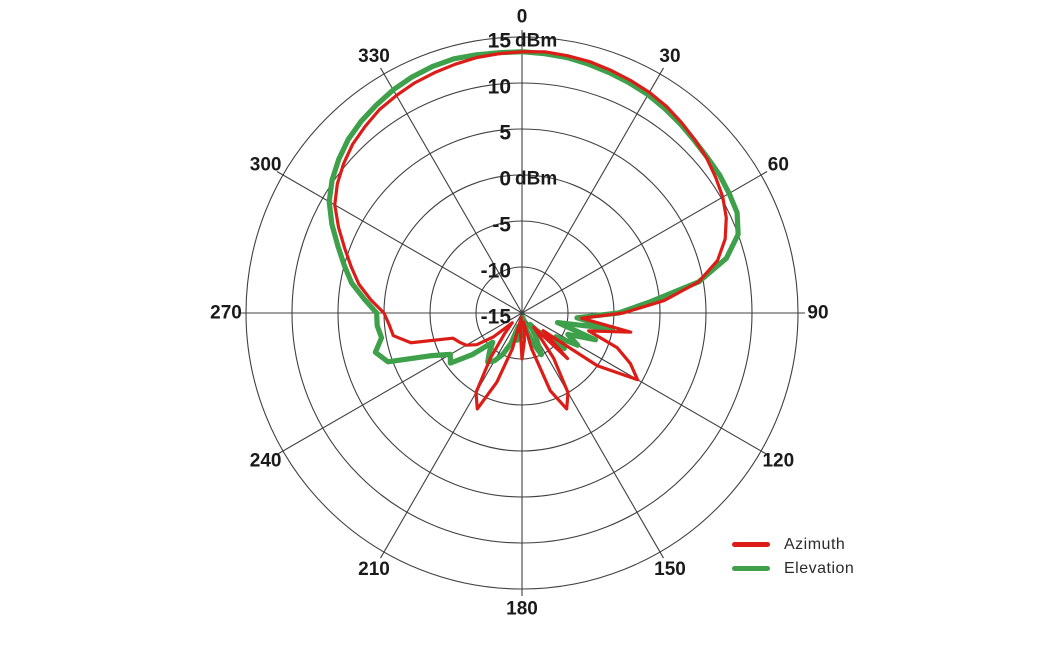 This screenshot has height=646, width=1048. I want to click on angle-label: 330, so click(374, 56).